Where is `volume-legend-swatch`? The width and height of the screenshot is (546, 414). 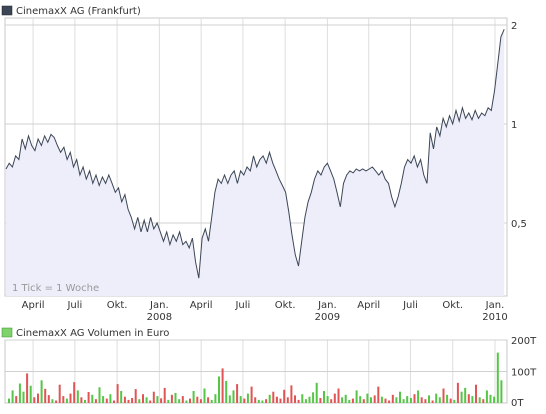
volume-legend-swatch is located at coordinates (7, 332).